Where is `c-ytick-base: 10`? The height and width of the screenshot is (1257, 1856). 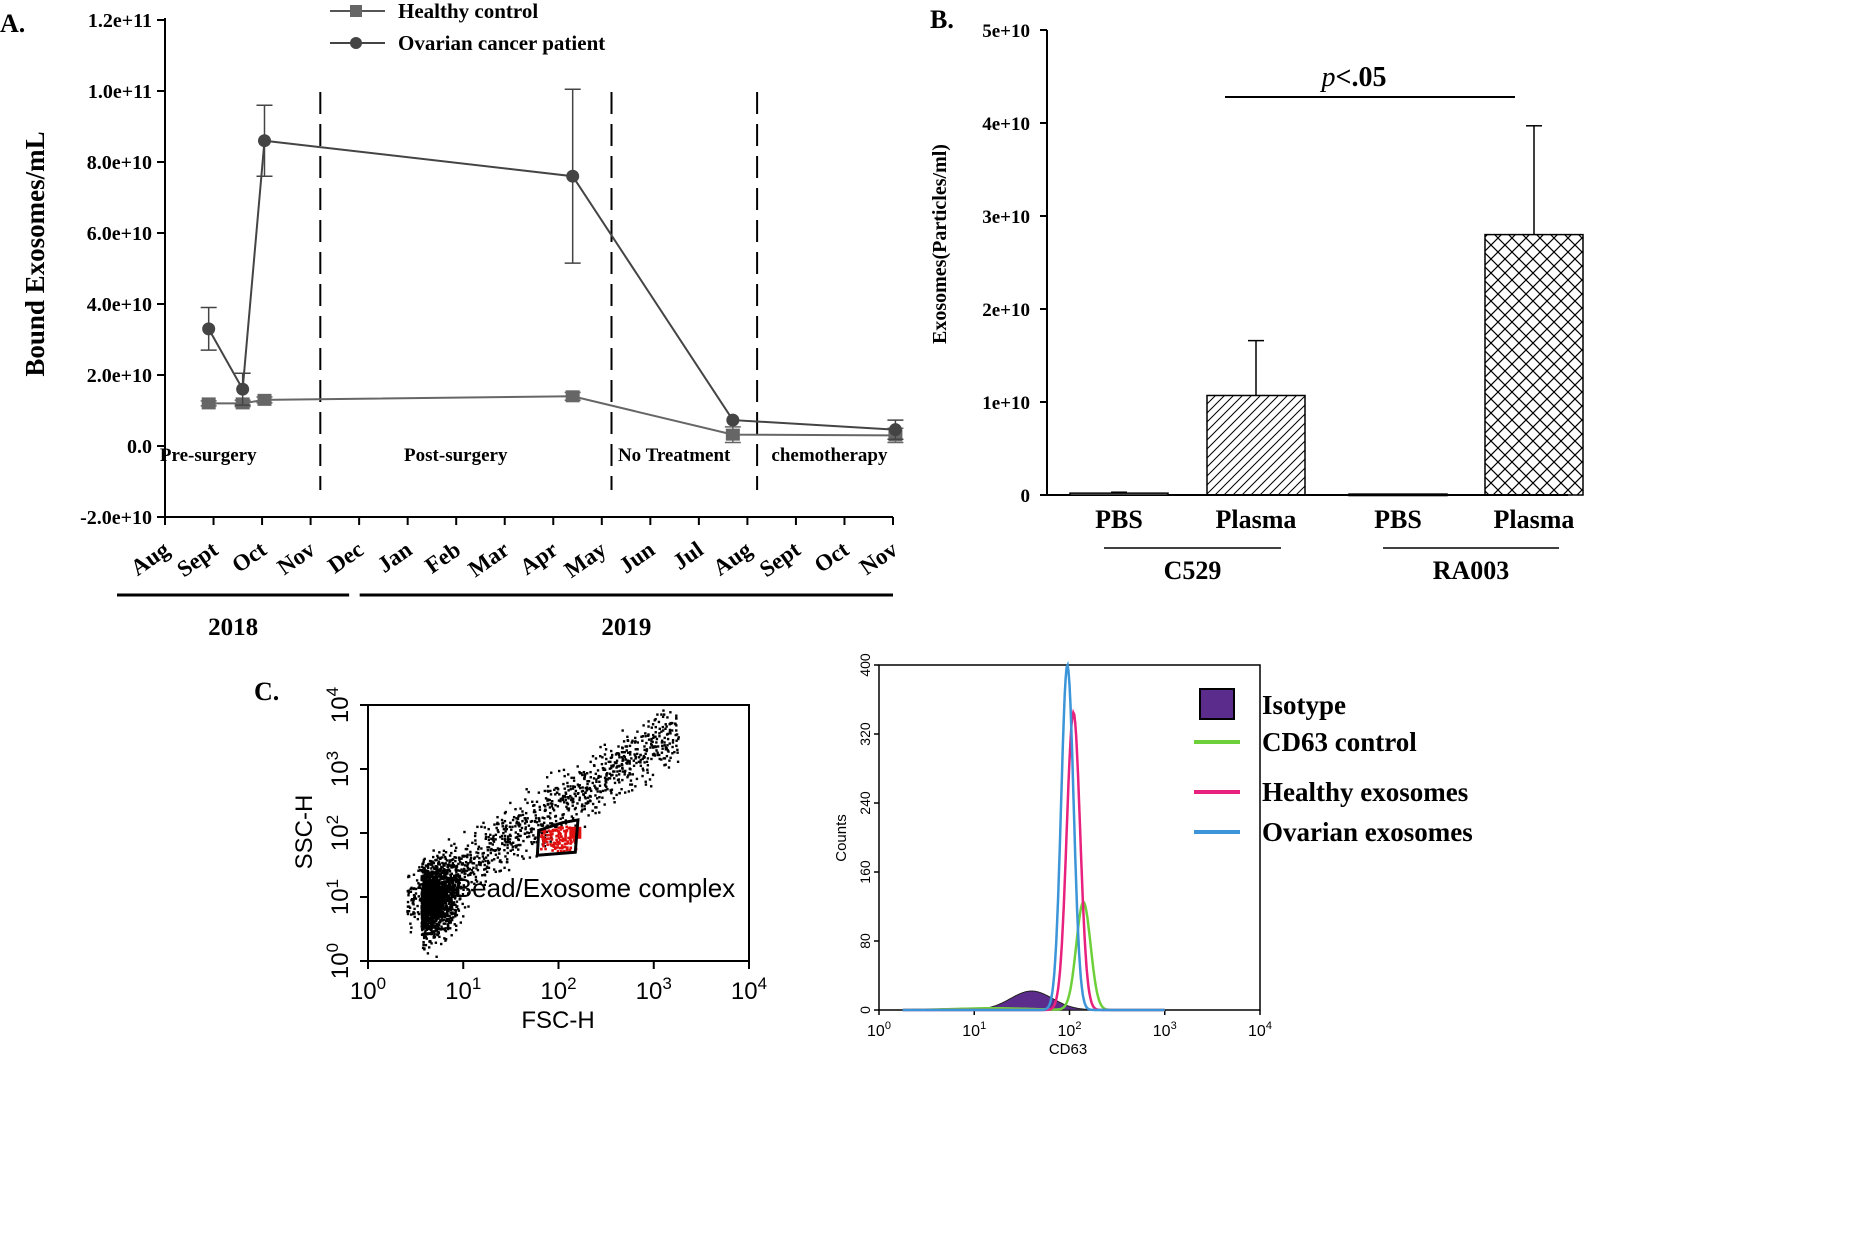
c-ytick-base: 10 is located at coordinates (340, 901).